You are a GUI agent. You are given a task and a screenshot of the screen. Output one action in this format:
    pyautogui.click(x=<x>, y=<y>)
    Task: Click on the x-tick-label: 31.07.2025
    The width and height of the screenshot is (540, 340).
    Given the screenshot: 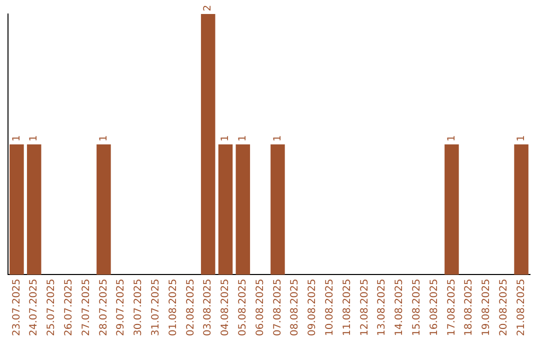 What is the action you would take?
    pyautogui.click(x=156, y=307)
    